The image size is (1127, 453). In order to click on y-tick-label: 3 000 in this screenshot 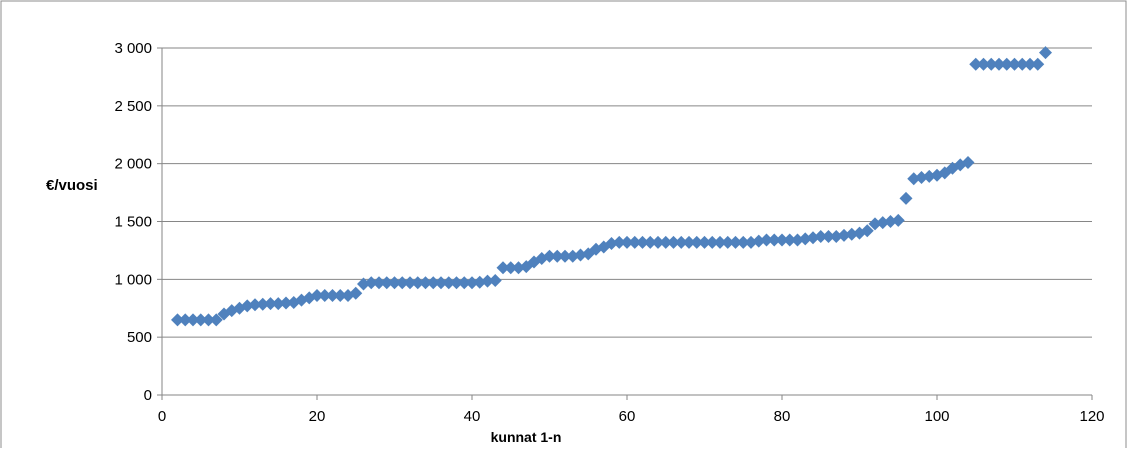, I will do `click(133, 48)`.